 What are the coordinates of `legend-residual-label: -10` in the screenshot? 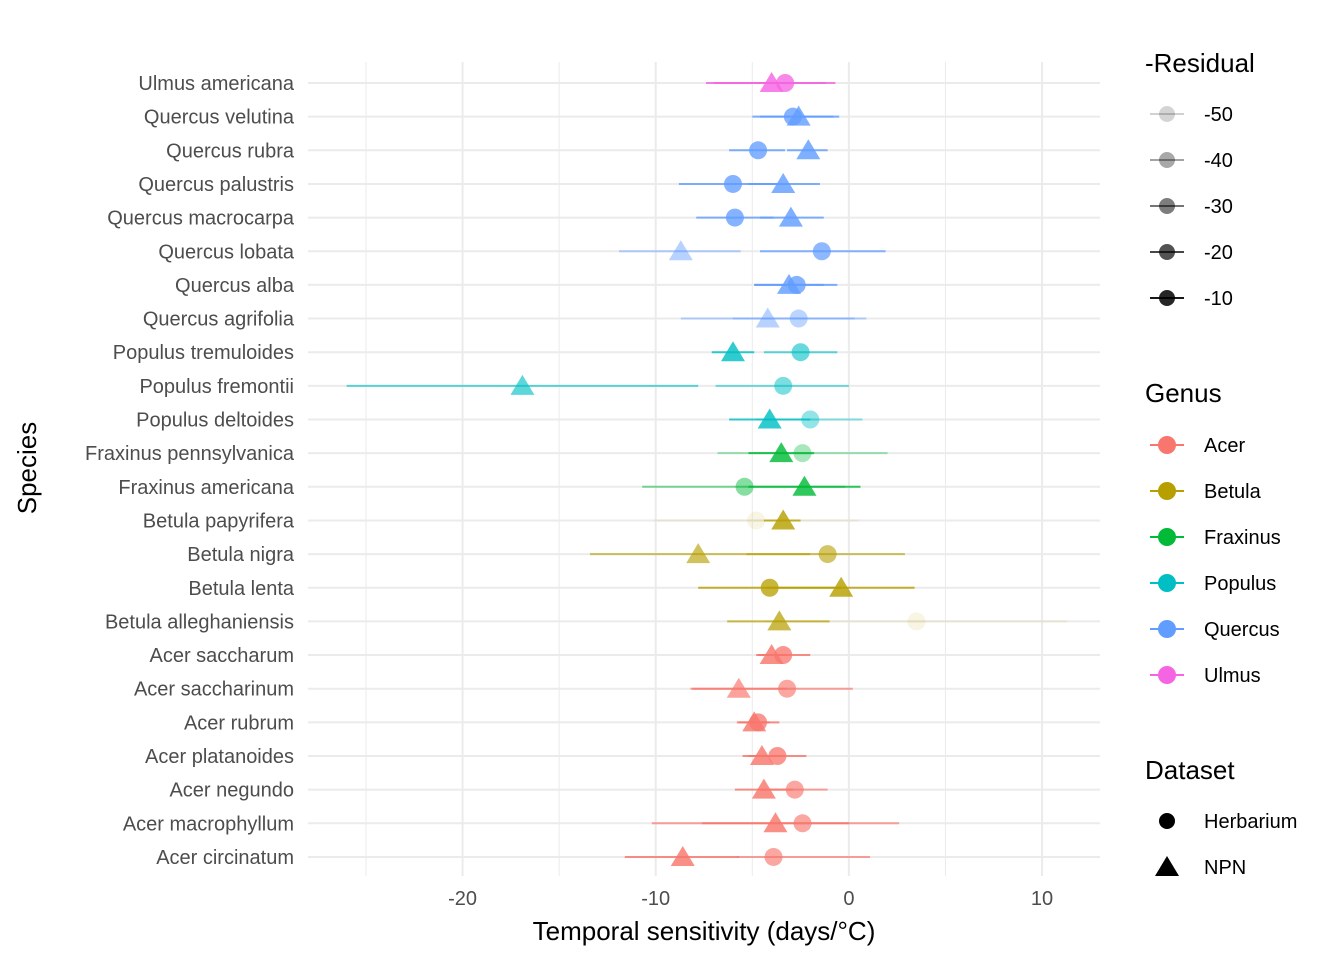 It's located at (1218, 299).